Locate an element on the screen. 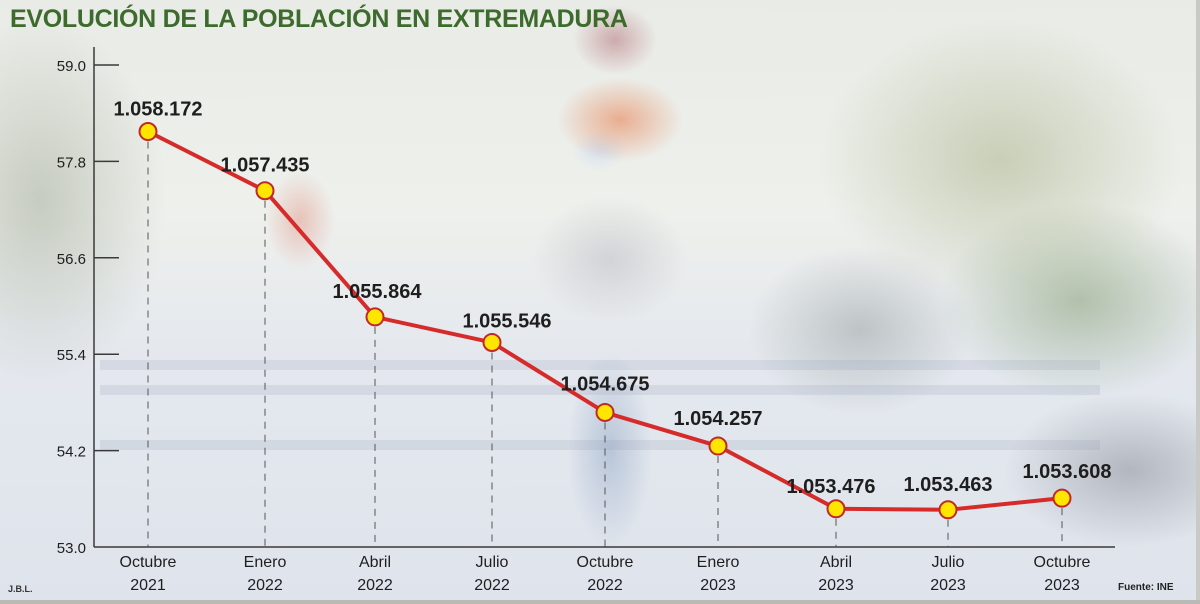 This screenshot has height=604, width=1200. data-label: 1.053.463 is located at coordinates (948, 485).